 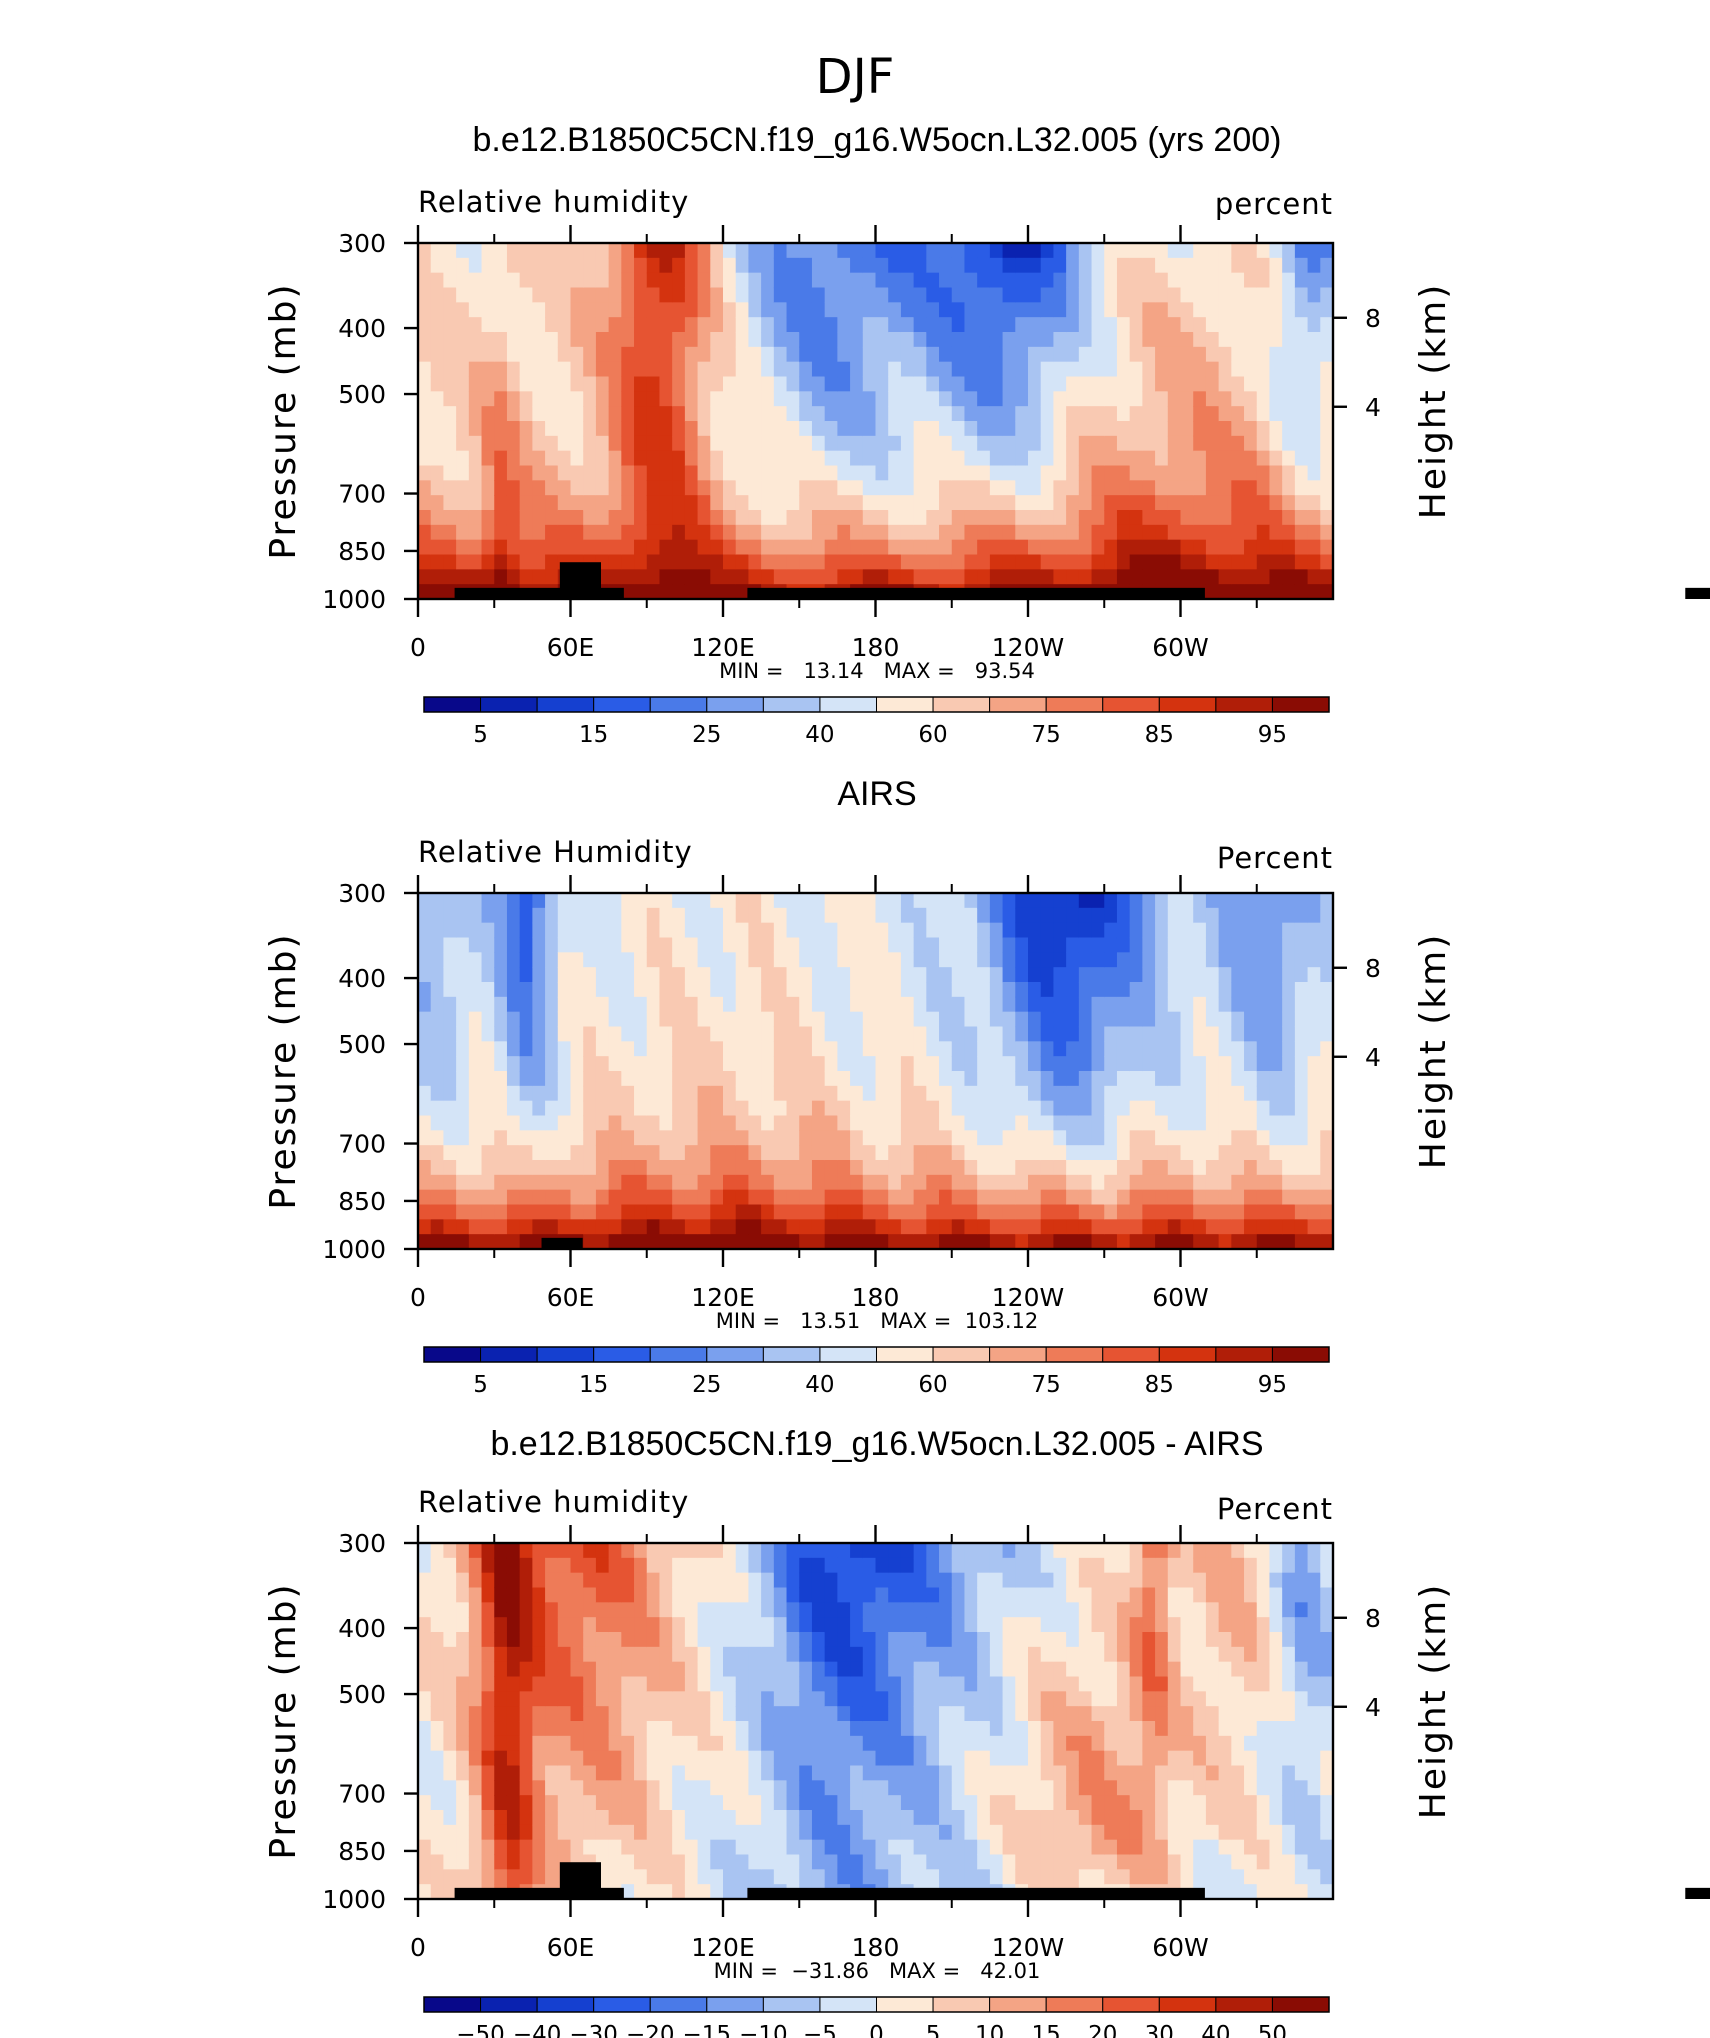 What do you see at coordinates (1275, 858) in the screenshot?
I see `units-label: Percent` at bounding box center [1275, 858].